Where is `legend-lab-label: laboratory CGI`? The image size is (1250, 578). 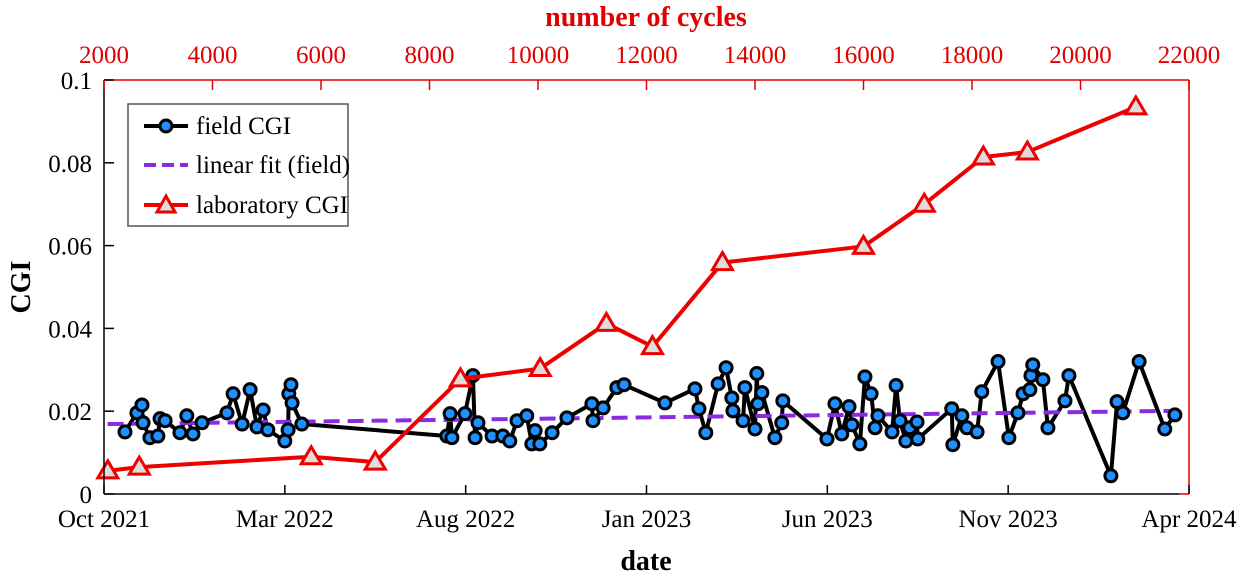
legend-lab-label: laboratory CGI is located at coordinates (272, 205).